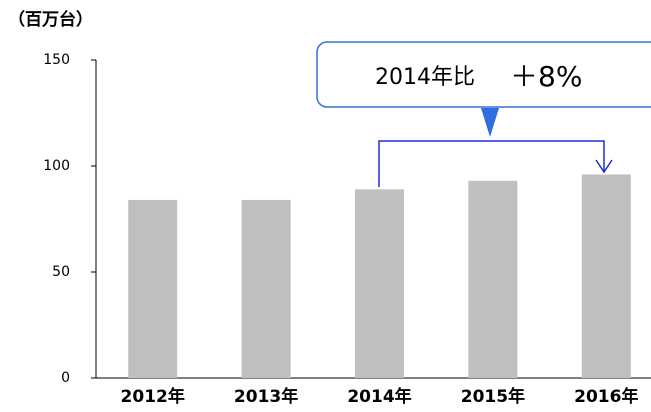 The width and height of the screenshot is (651, 412). What do you see at coordinates (425, 77) in the screenshot?
I see `annotation-base: 2014年比` at bounding box center [425, 77].